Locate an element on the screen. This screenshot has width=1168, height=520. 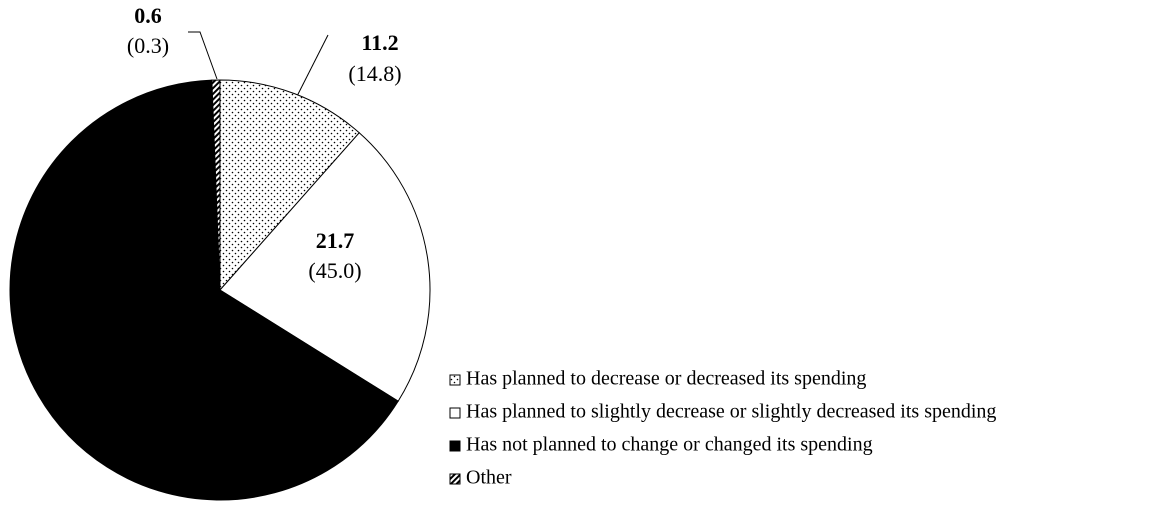
leader-line is located at coordinates (203, 55).